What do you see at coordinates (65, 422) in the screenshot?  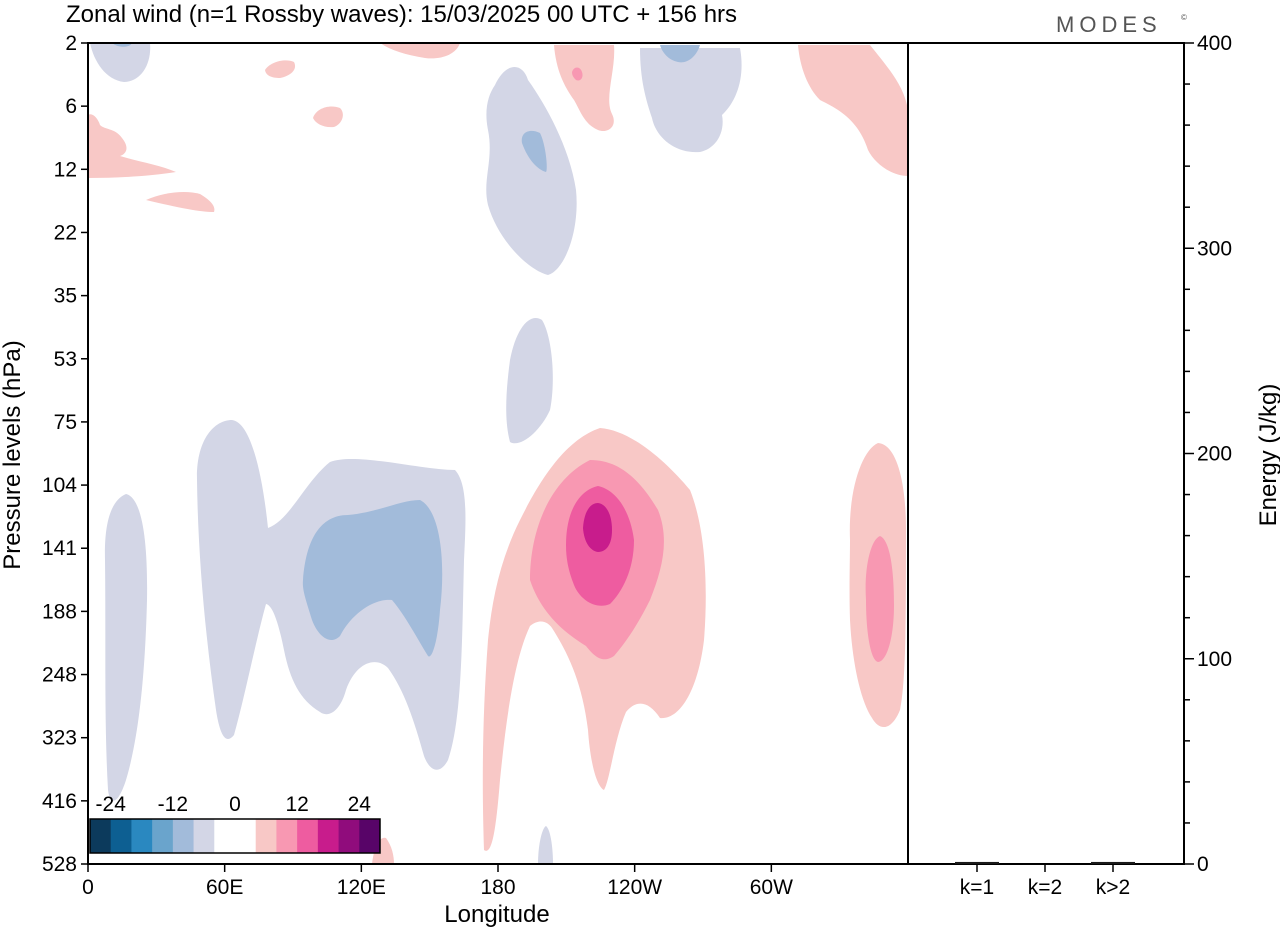 I see `pressure-tick-label: 75` at bounding box center [65, 422].